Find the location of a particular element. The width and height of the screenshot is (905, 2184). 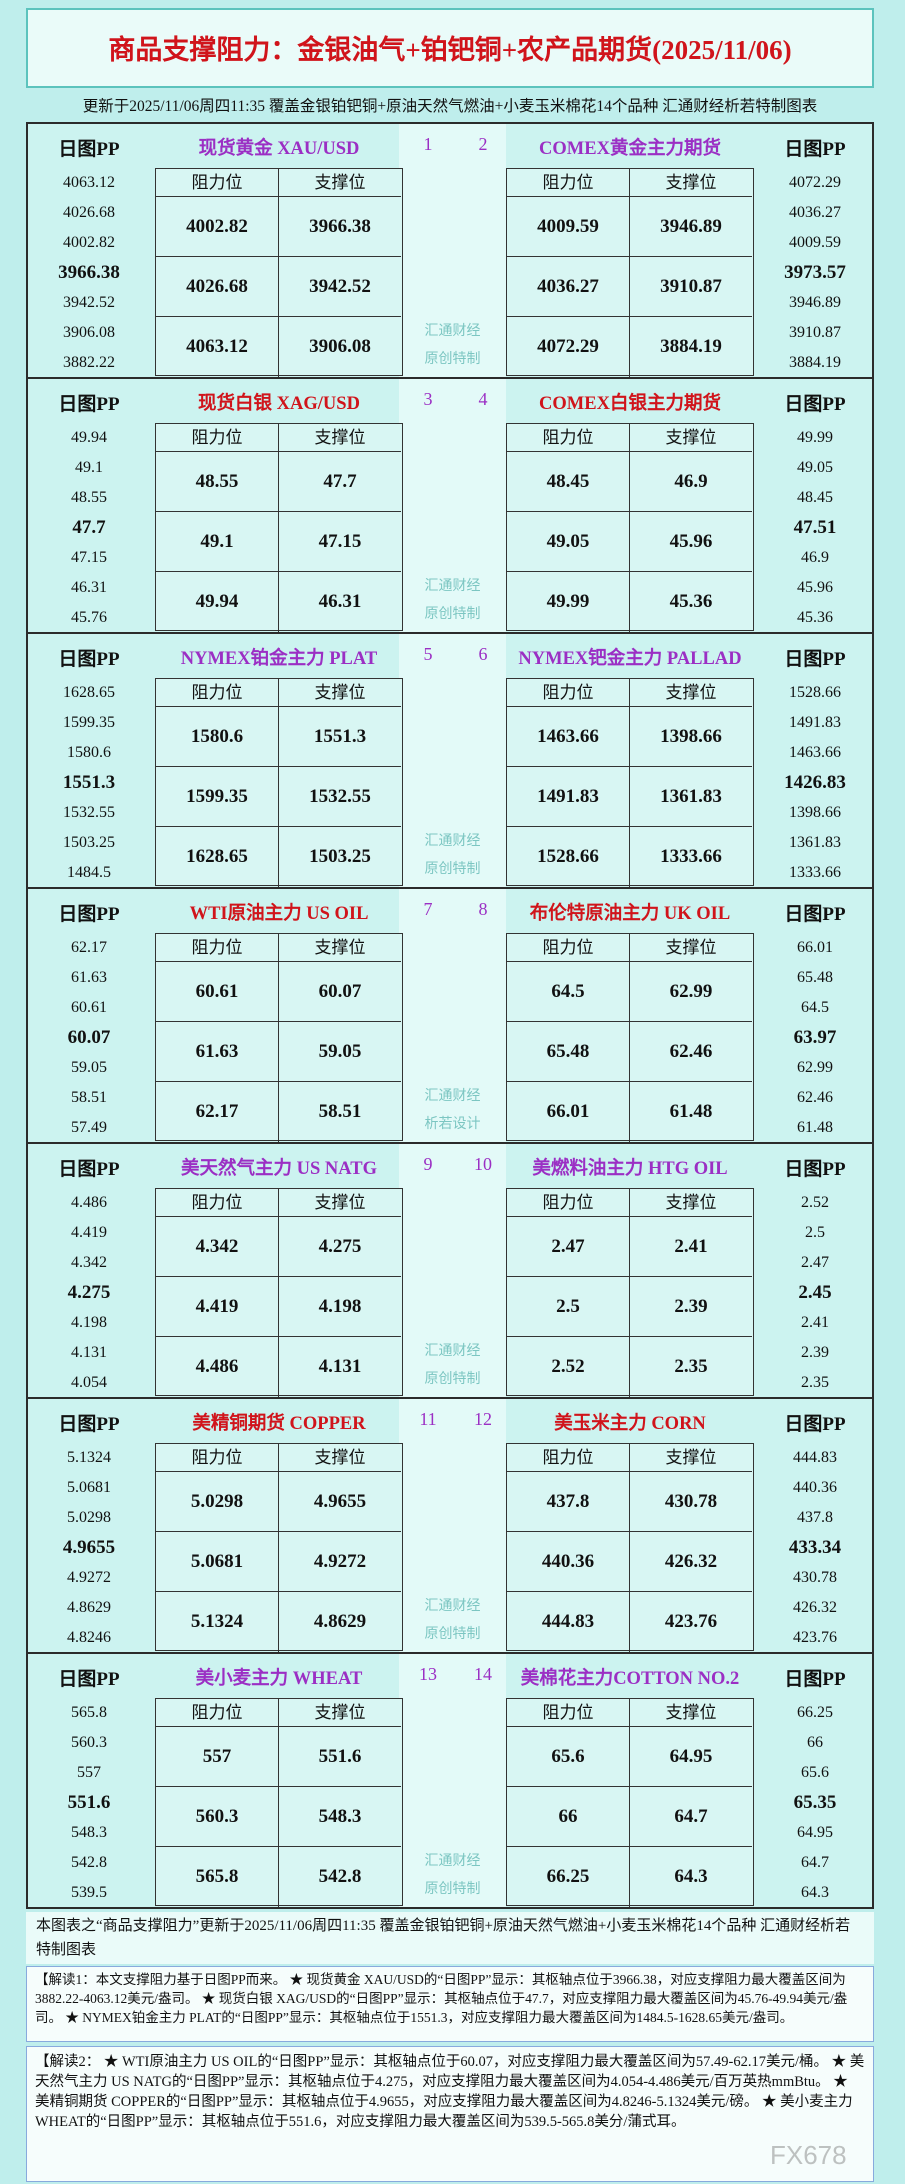

pp-value: 62.46 is located at coordinates (815, 1097).